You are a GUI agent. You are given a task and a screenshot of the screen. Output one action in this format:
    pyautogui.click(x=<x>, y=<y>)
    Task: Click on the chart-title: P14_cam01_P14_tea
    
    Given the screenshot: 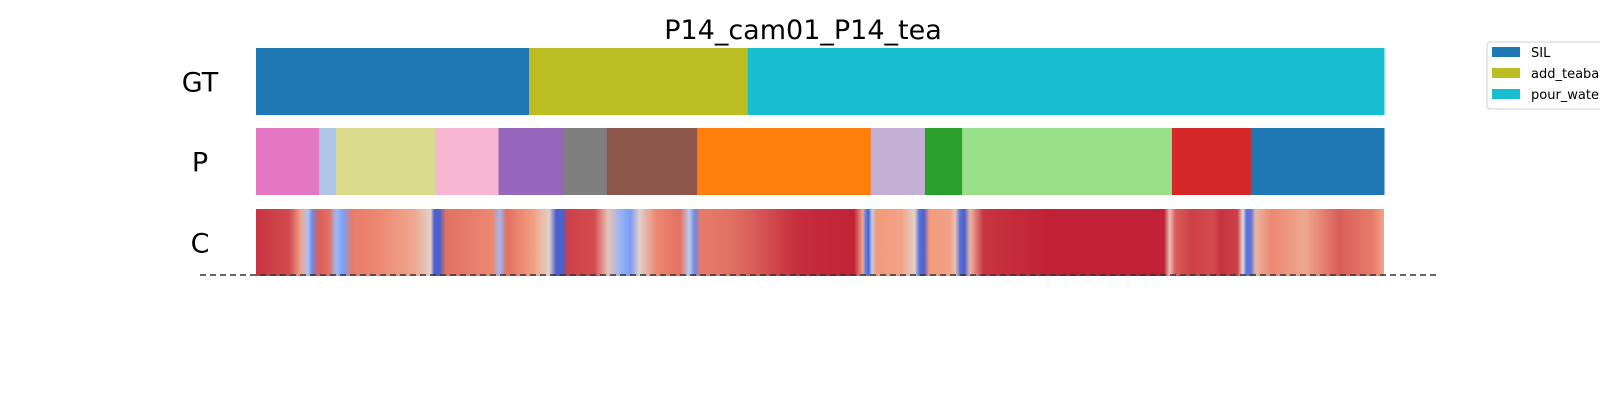 What is the action you would take?
    pyautogui.click(x=803, y=30)
    